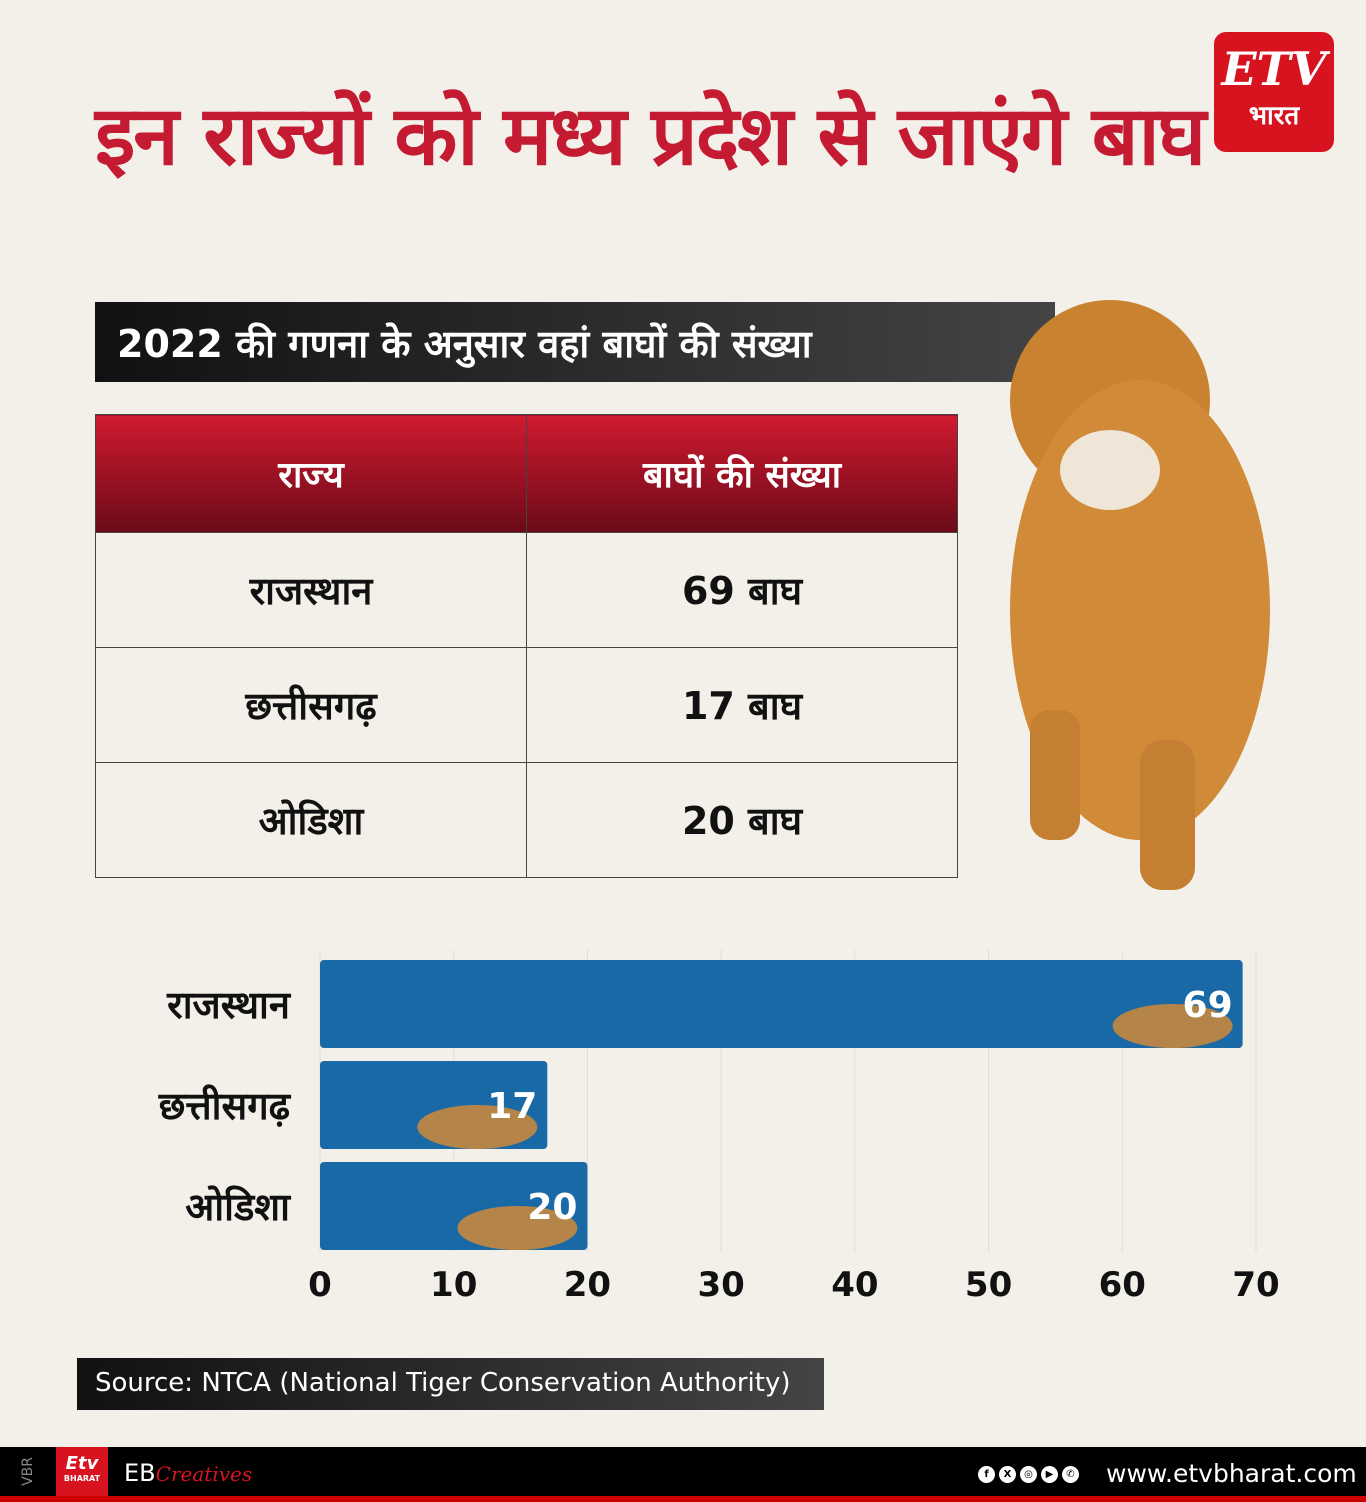 The image size is (1366, 1502). What do you see at coordinates (1231, 1473) in the screenshot?
I see `website-link: www.etvbharat.com` at bounding box center [1231, 1473].